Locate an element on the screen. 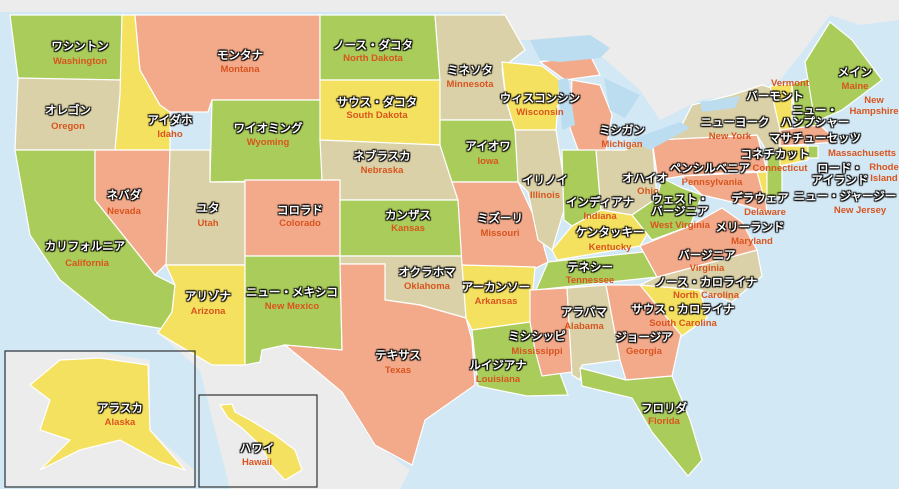 The image size is (899, 489). lake-superior is located at coordinates (570, 48).